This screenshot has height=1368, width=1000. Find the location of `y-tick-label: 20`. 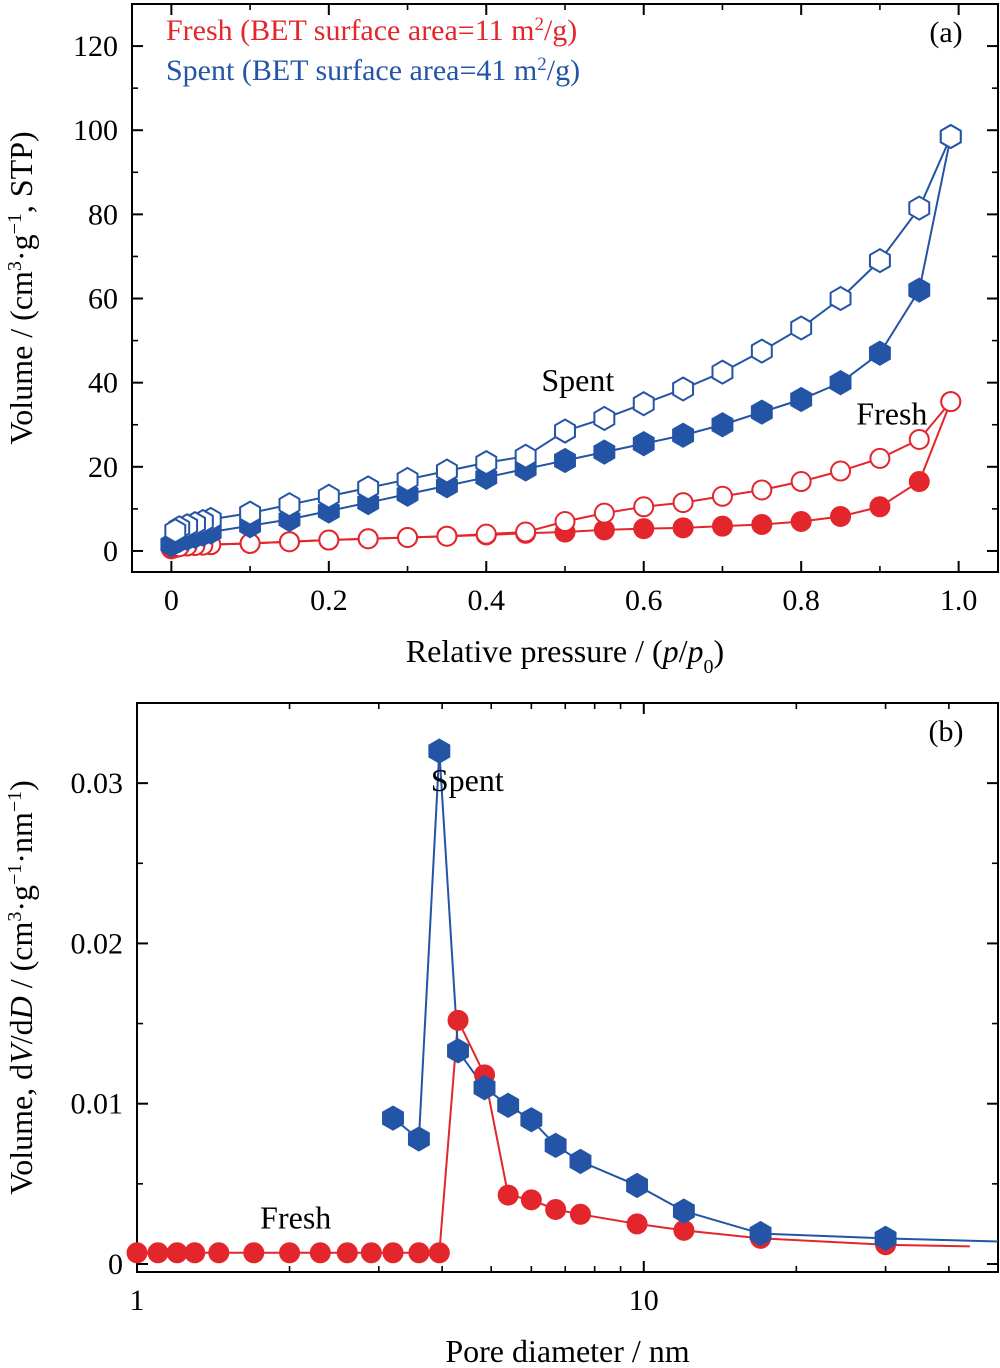

y-tick-label: 20 is located at coordinates (103, 467).